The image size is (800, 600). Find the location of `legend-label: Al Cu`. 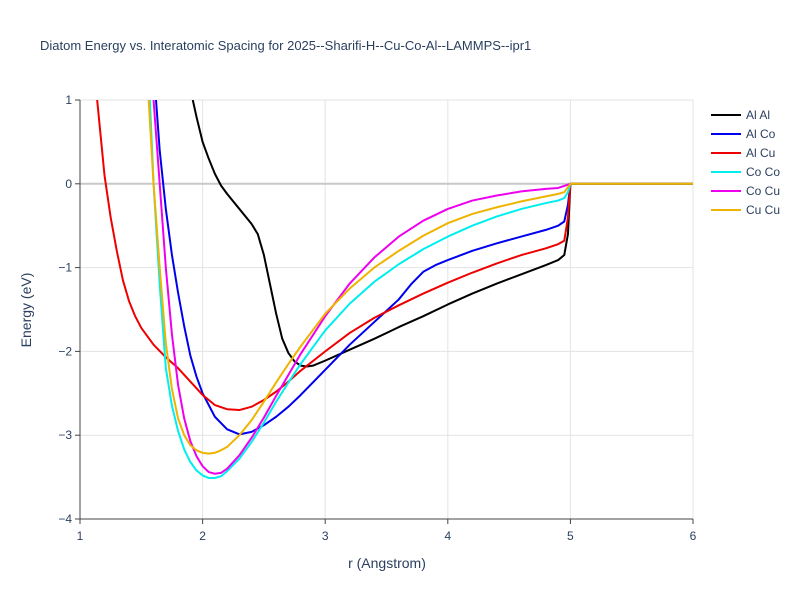

legend-label: Al Cu is located at coordinates (760, 153).